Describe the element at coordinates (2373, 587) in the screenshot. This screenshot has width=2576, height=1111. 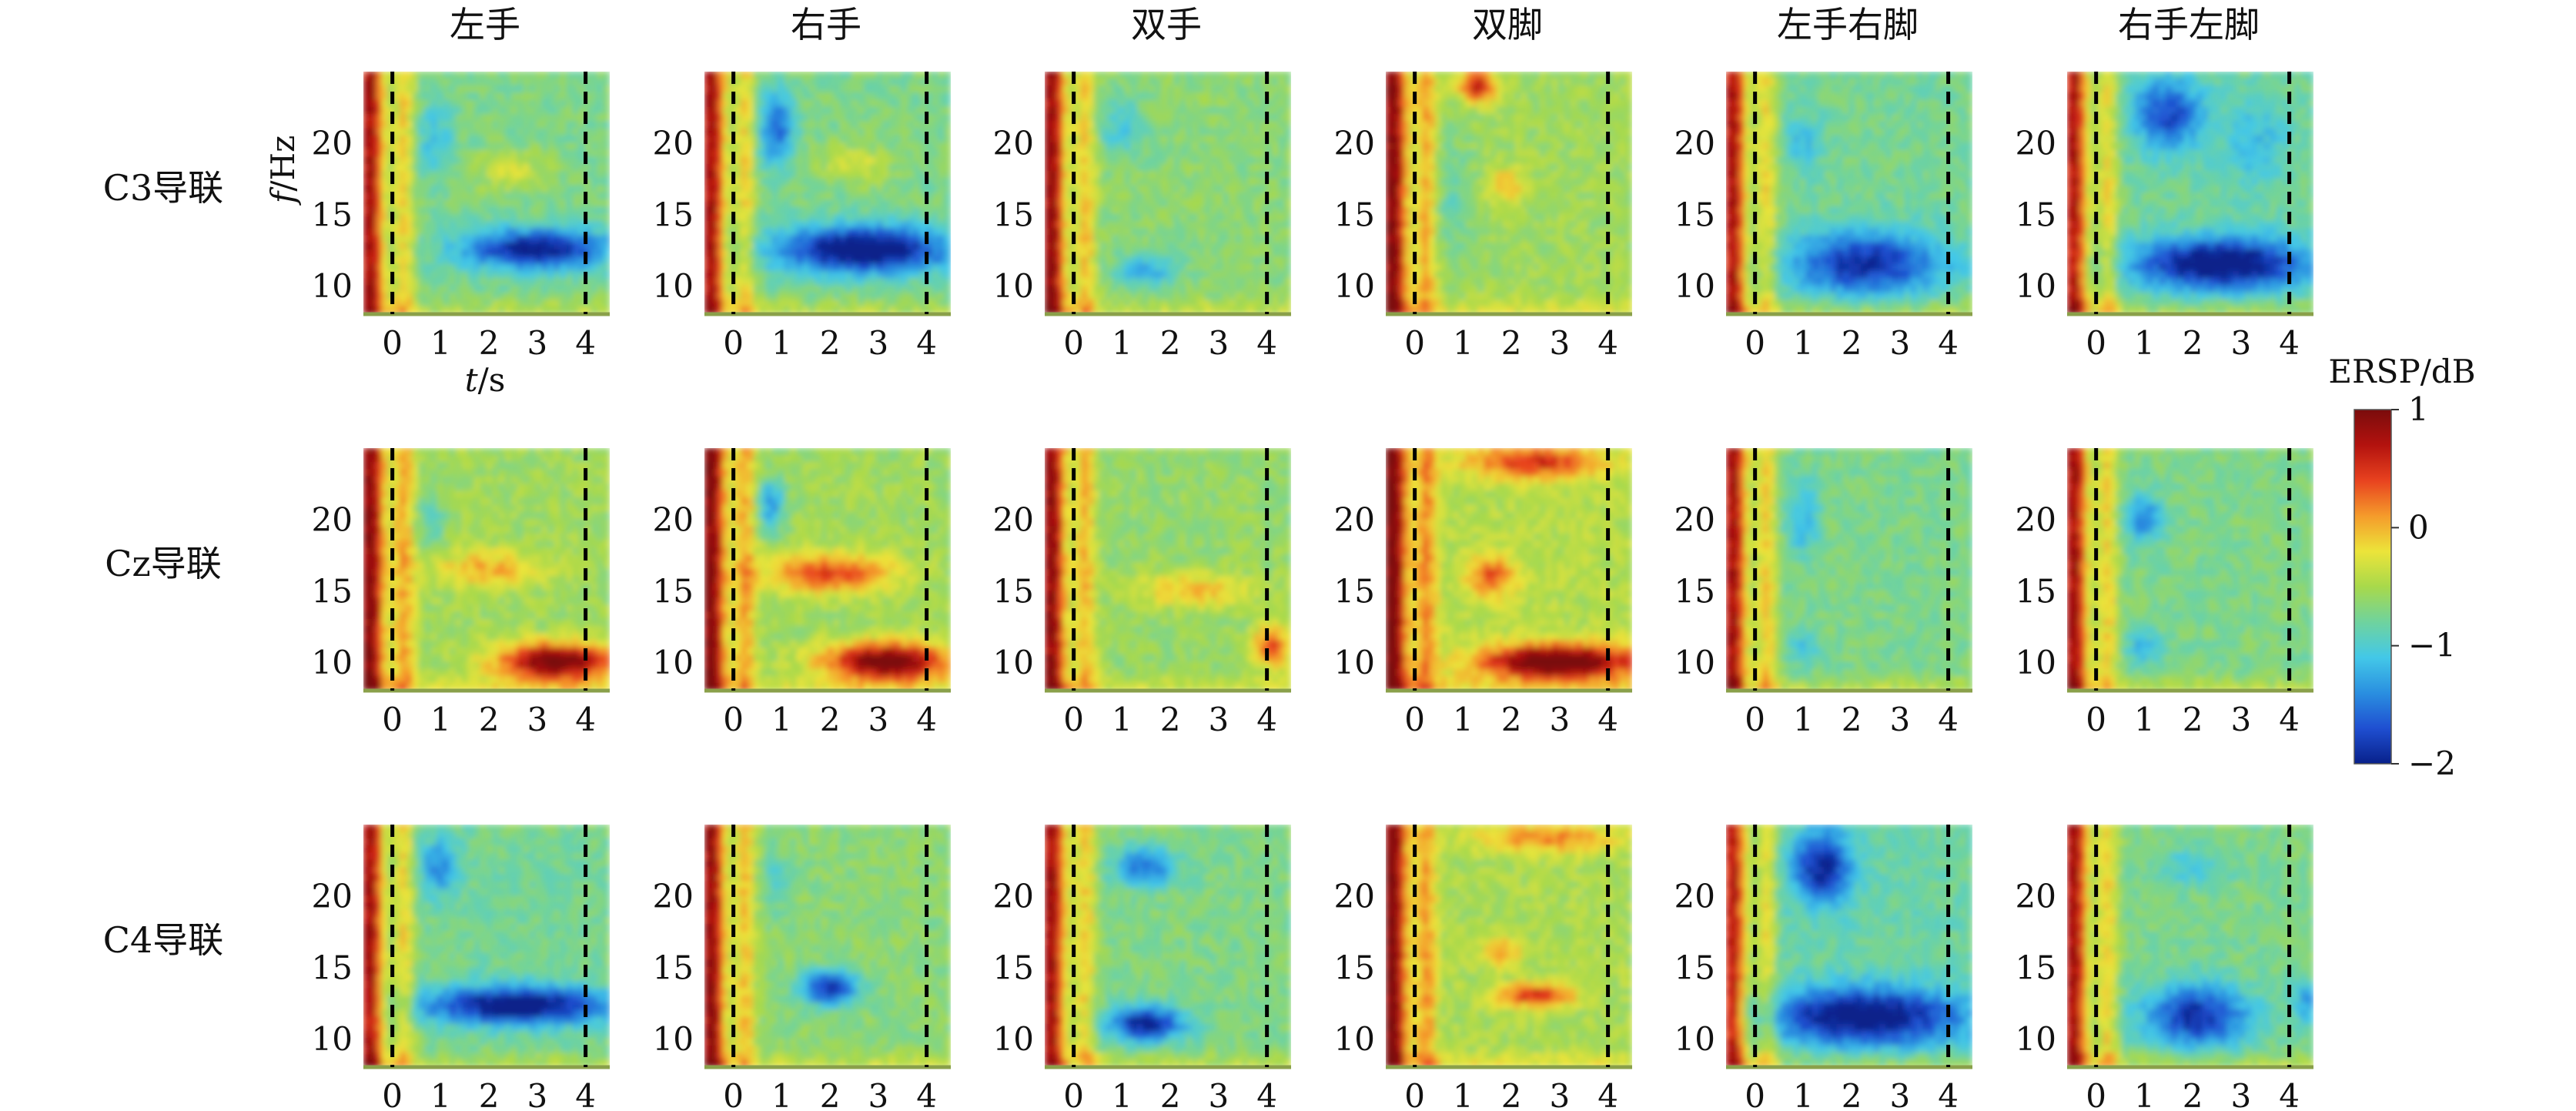
I see `colorbar-gradient` at that location.